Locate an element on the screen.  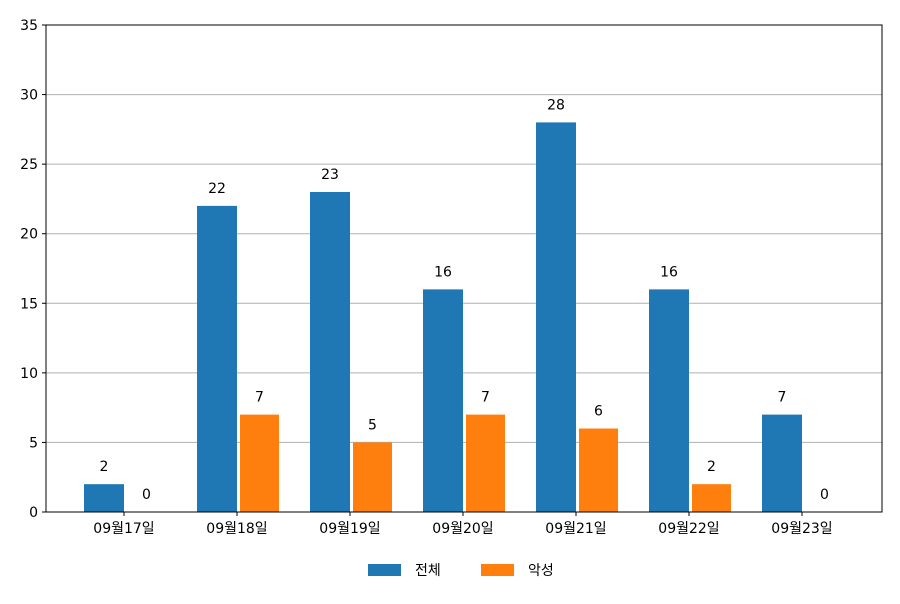
data-label: 28 is located at coordinates (556, 105).